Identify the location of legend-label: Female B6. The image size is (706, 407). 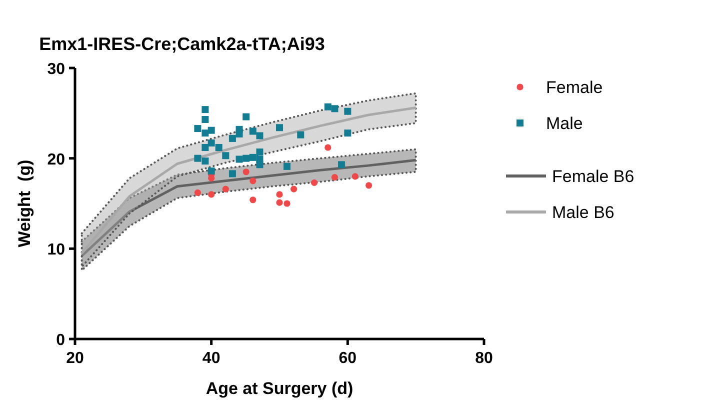
(593, 176).